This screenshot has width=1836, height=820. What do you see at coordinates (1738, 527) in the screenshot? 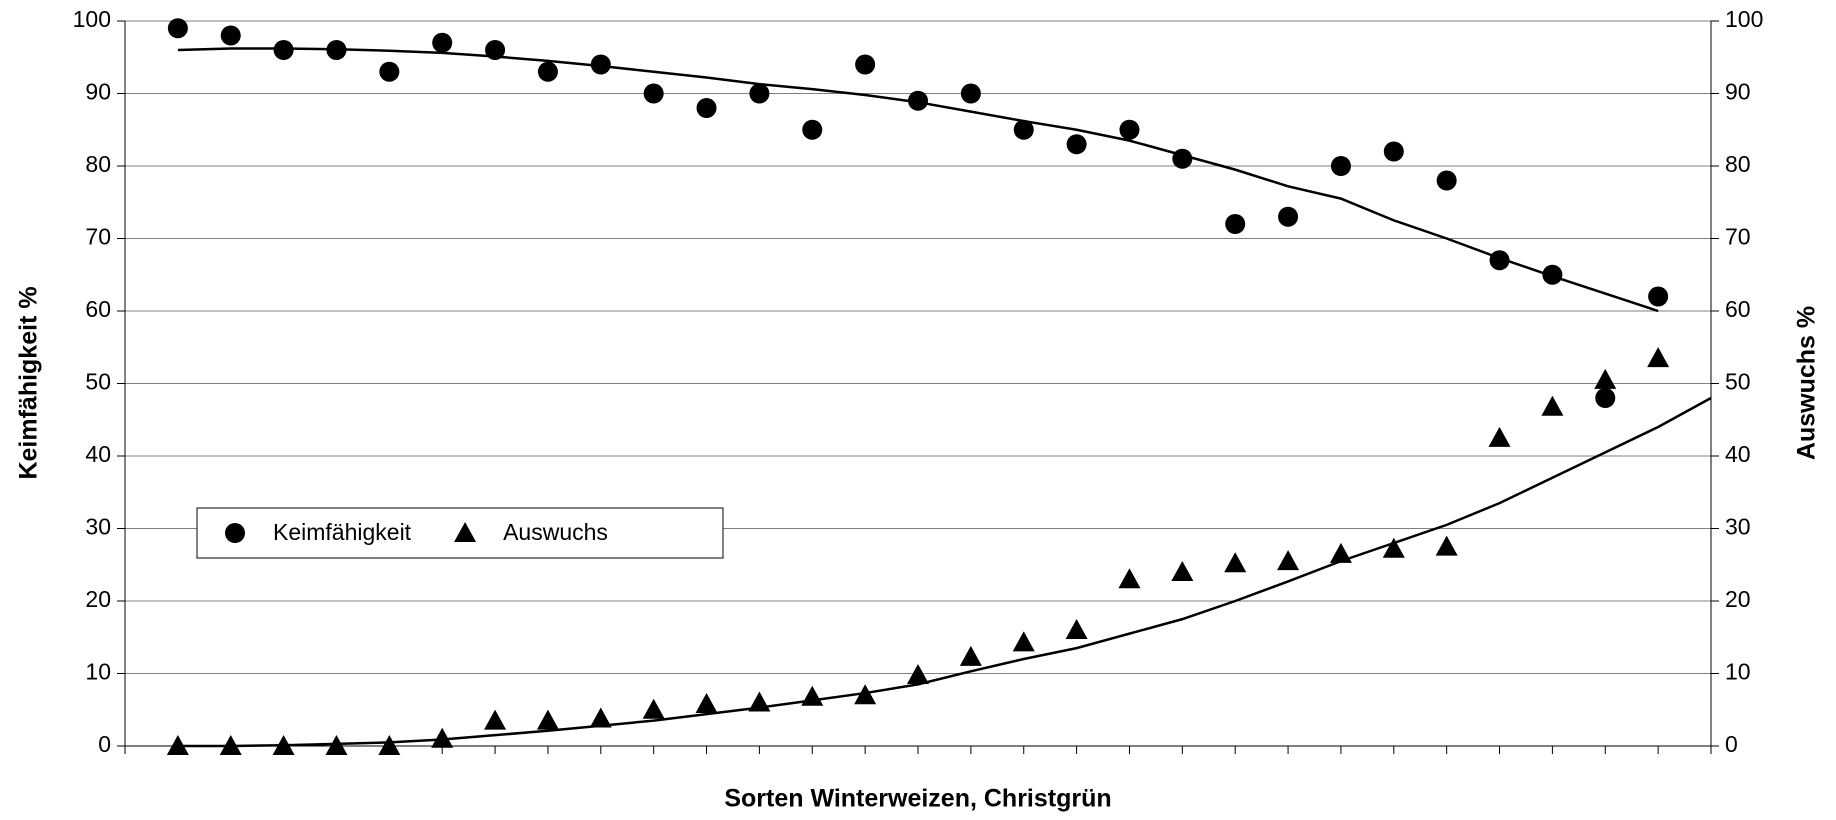
I see `y2-tick-label: 30` at bounding box center [1738, 527].